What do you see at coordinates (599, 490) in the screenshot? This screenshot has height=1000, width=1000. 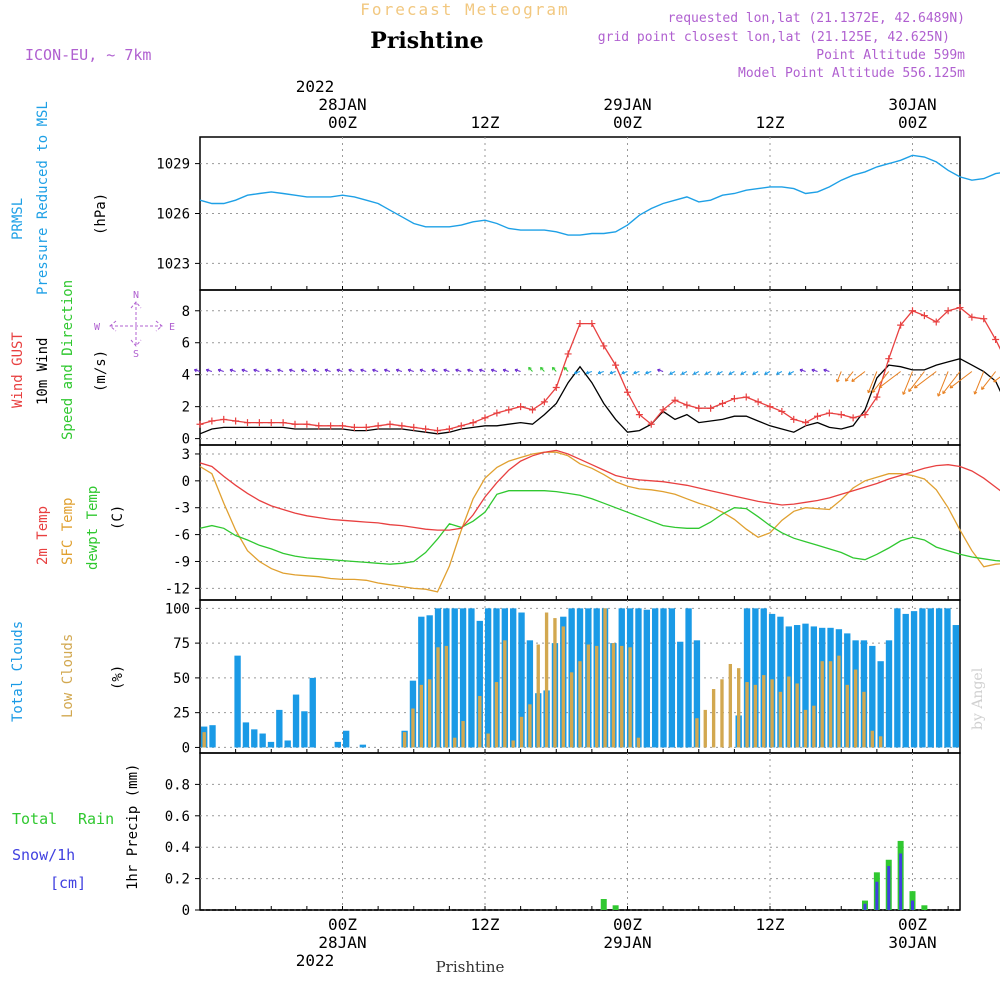 I see `t2m-line` at bounding box center [599, 490].